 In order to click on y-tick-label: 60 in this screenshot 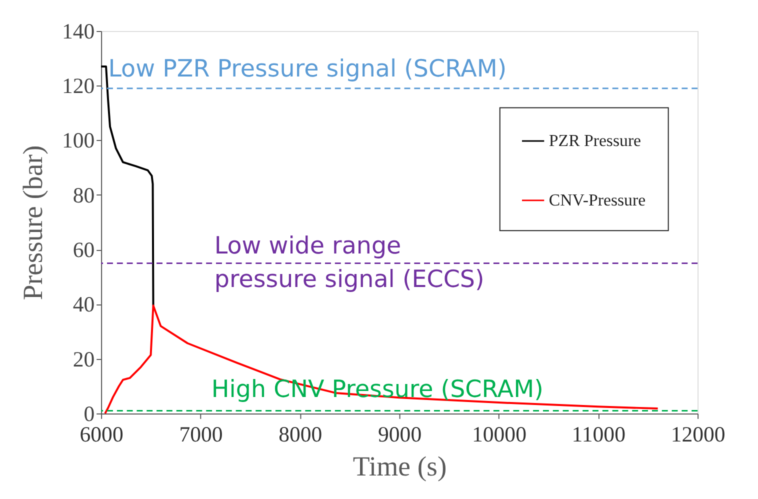, I will do `click(83, 250)`.